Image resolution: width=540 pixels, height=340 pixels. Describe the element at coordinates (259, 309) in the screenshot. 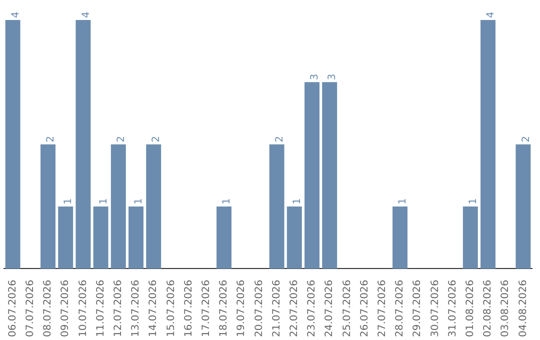

I see `x-tick-label: 20.07.2026` at that location.